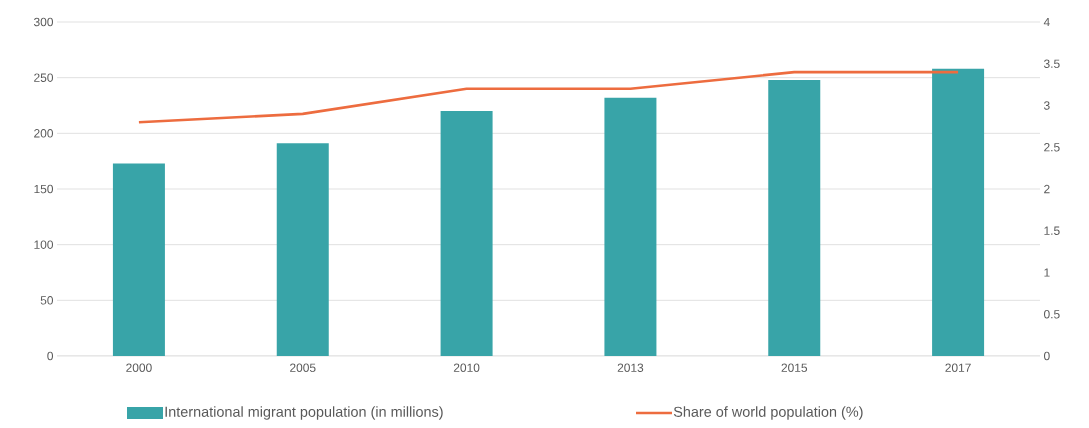  I want to click on x-tick-label: 2000, so click(139, 367).